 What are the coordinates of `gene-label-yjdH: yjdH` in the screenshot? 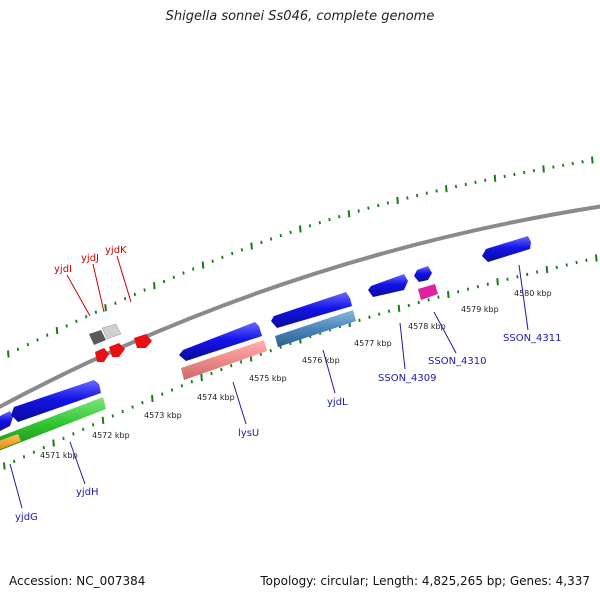 It's located at (87, 492).